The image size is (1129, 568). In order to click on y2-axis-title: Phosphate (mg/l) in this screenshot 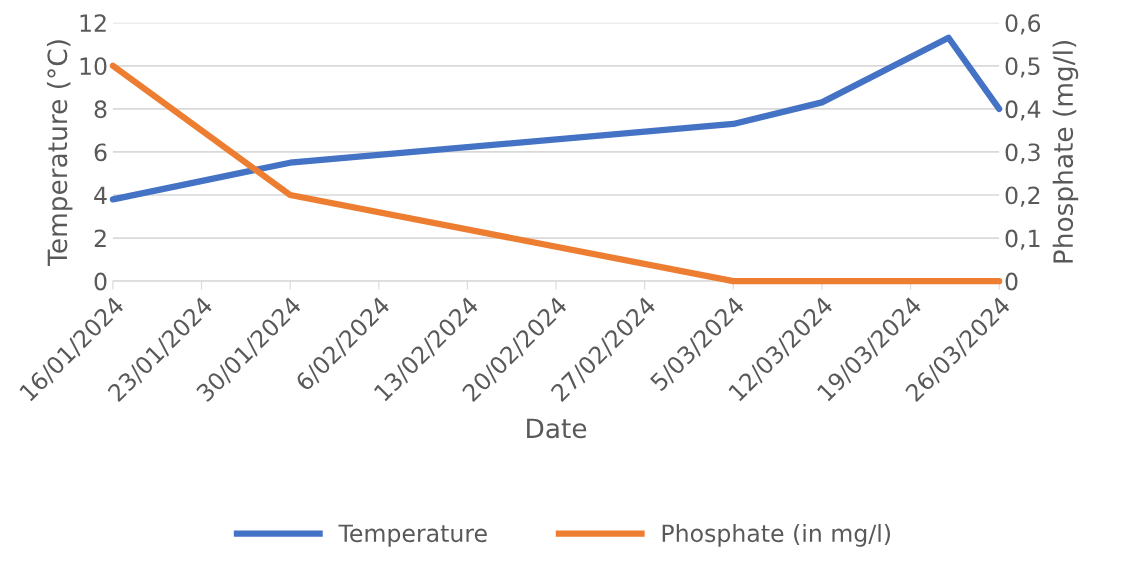, I will do `click(1065, 152)`.